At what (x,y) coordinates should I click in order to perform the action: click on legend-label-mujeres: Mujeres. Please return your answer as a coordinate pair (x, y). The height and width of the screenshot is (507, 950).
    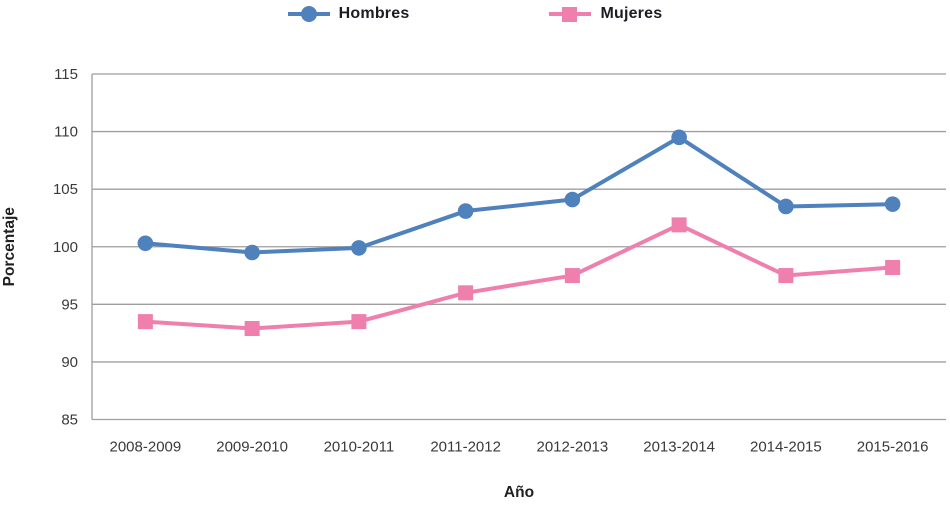
    Looking at the image, I should click on (631, 13).